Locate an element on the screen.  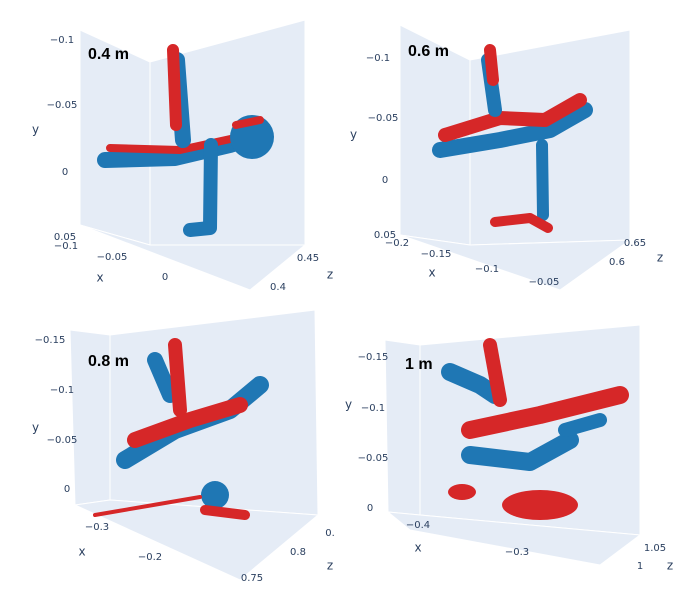
panel-label: 1 m is located at coordinates (419, 364).